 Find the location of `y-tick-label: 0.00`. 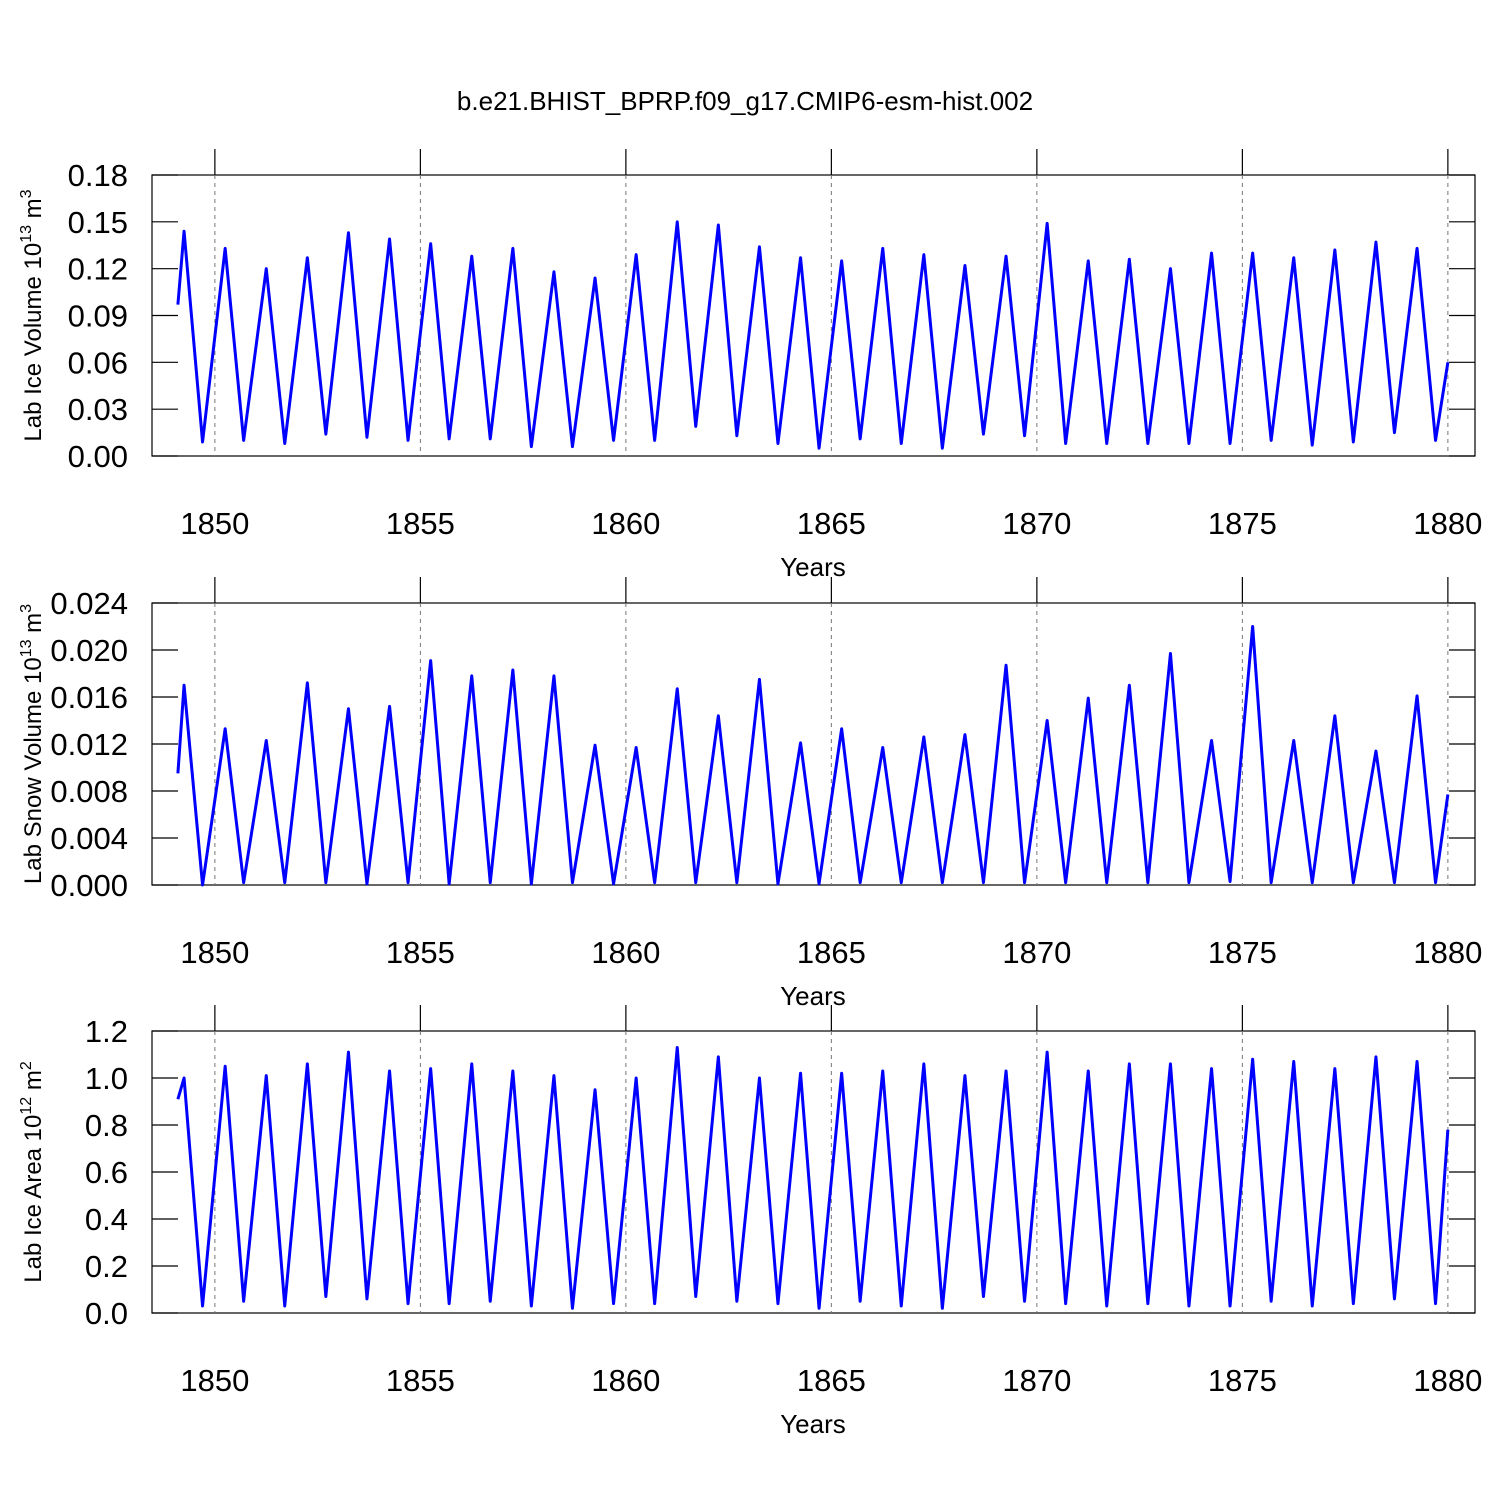

y-tick-label: 0.00 is located at coordinates (98, 456).